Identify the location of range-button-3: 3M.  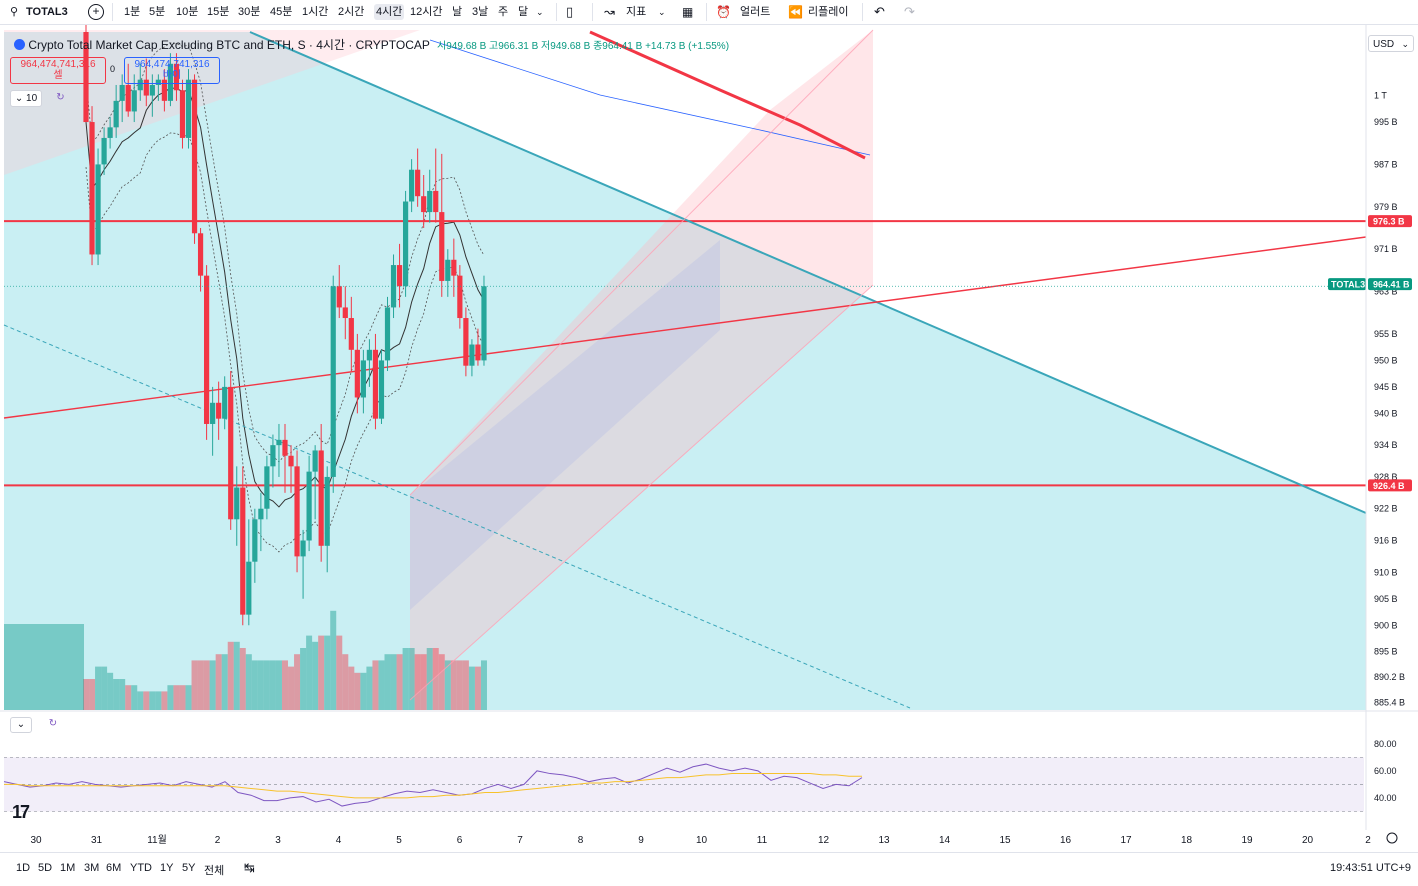
(92, 868).